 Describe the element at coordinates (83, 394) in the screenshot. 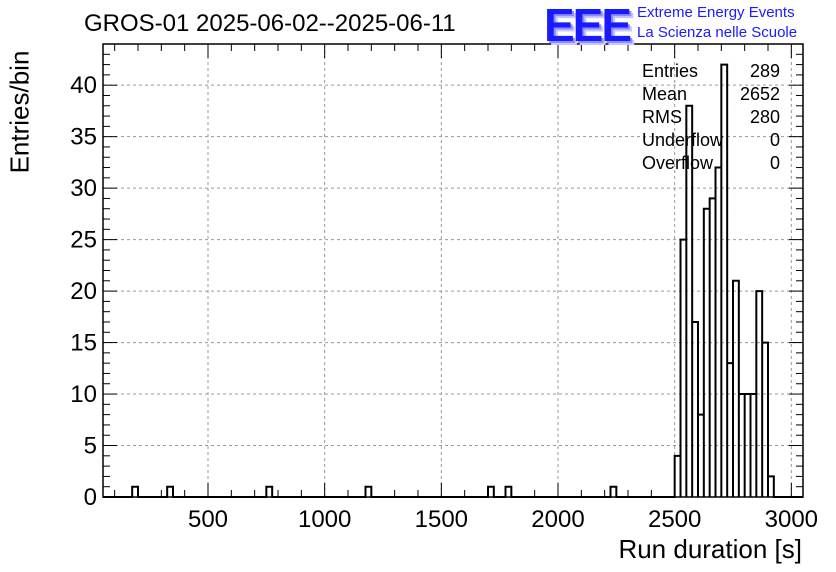

I see `y-tick-label: 10` at that location.